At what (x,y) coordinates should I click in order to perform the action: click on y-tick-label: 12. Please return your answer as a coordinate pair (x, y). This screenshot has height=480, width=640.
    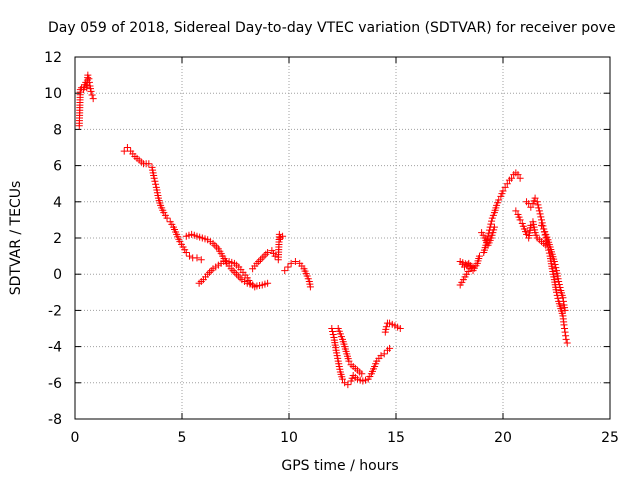
    Looking at the image, I should click on (53, 58).